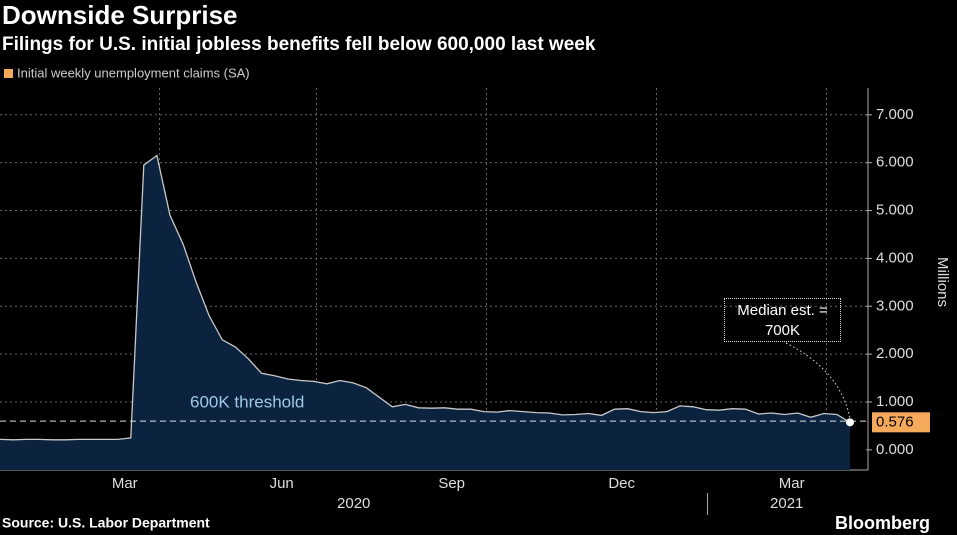 This screenshot has height=535, width=957. Describe the element at coordinates (451, 483) in the screenshot. I see `x-tick-label: Sep` at that location.